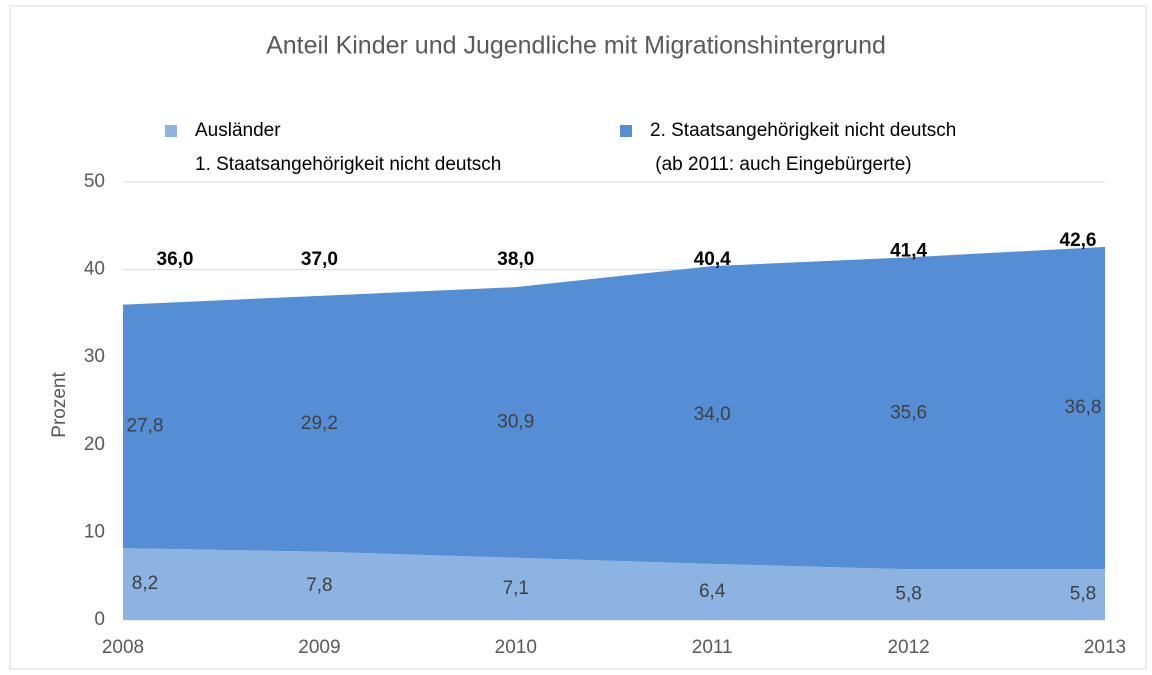 The width and height of the screenshot is (1152, 675). What do you see at coordinates (712, 647) in the screenshot?
I see `x-tick-label: 2011` at bounding box center [712, 647].